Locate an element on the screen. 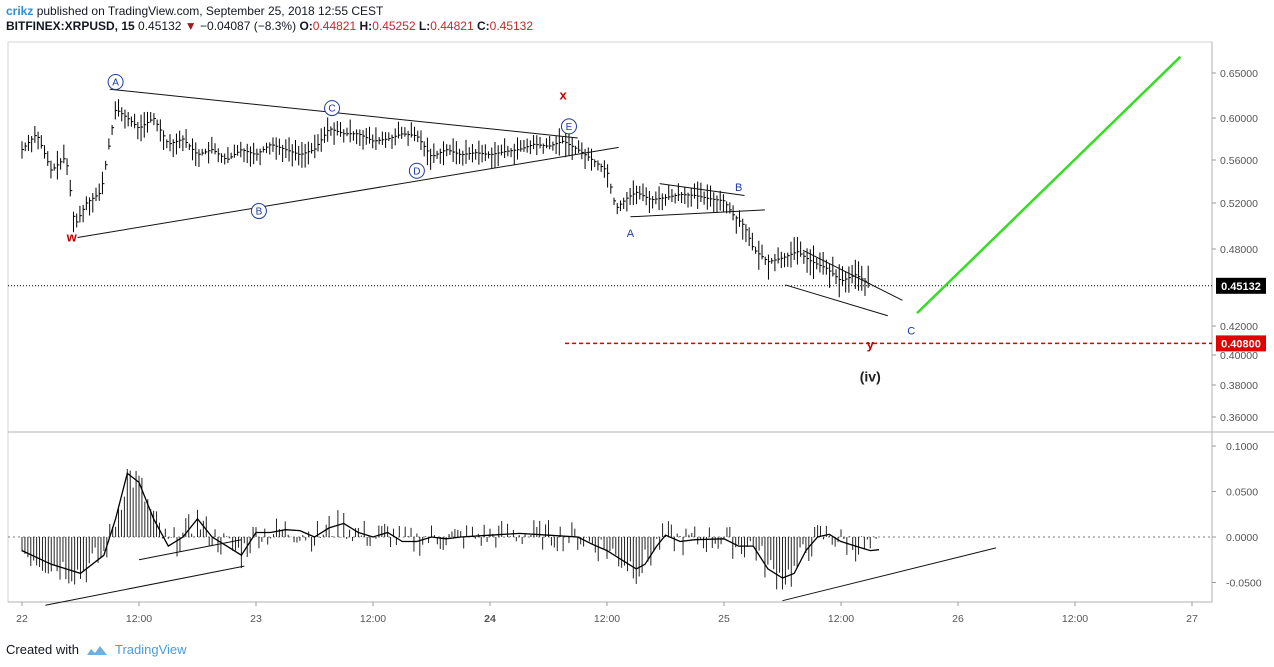 The width and height of the screenshot is (1274, 667). wave-label-a: A is located at coordinates (115, 83).